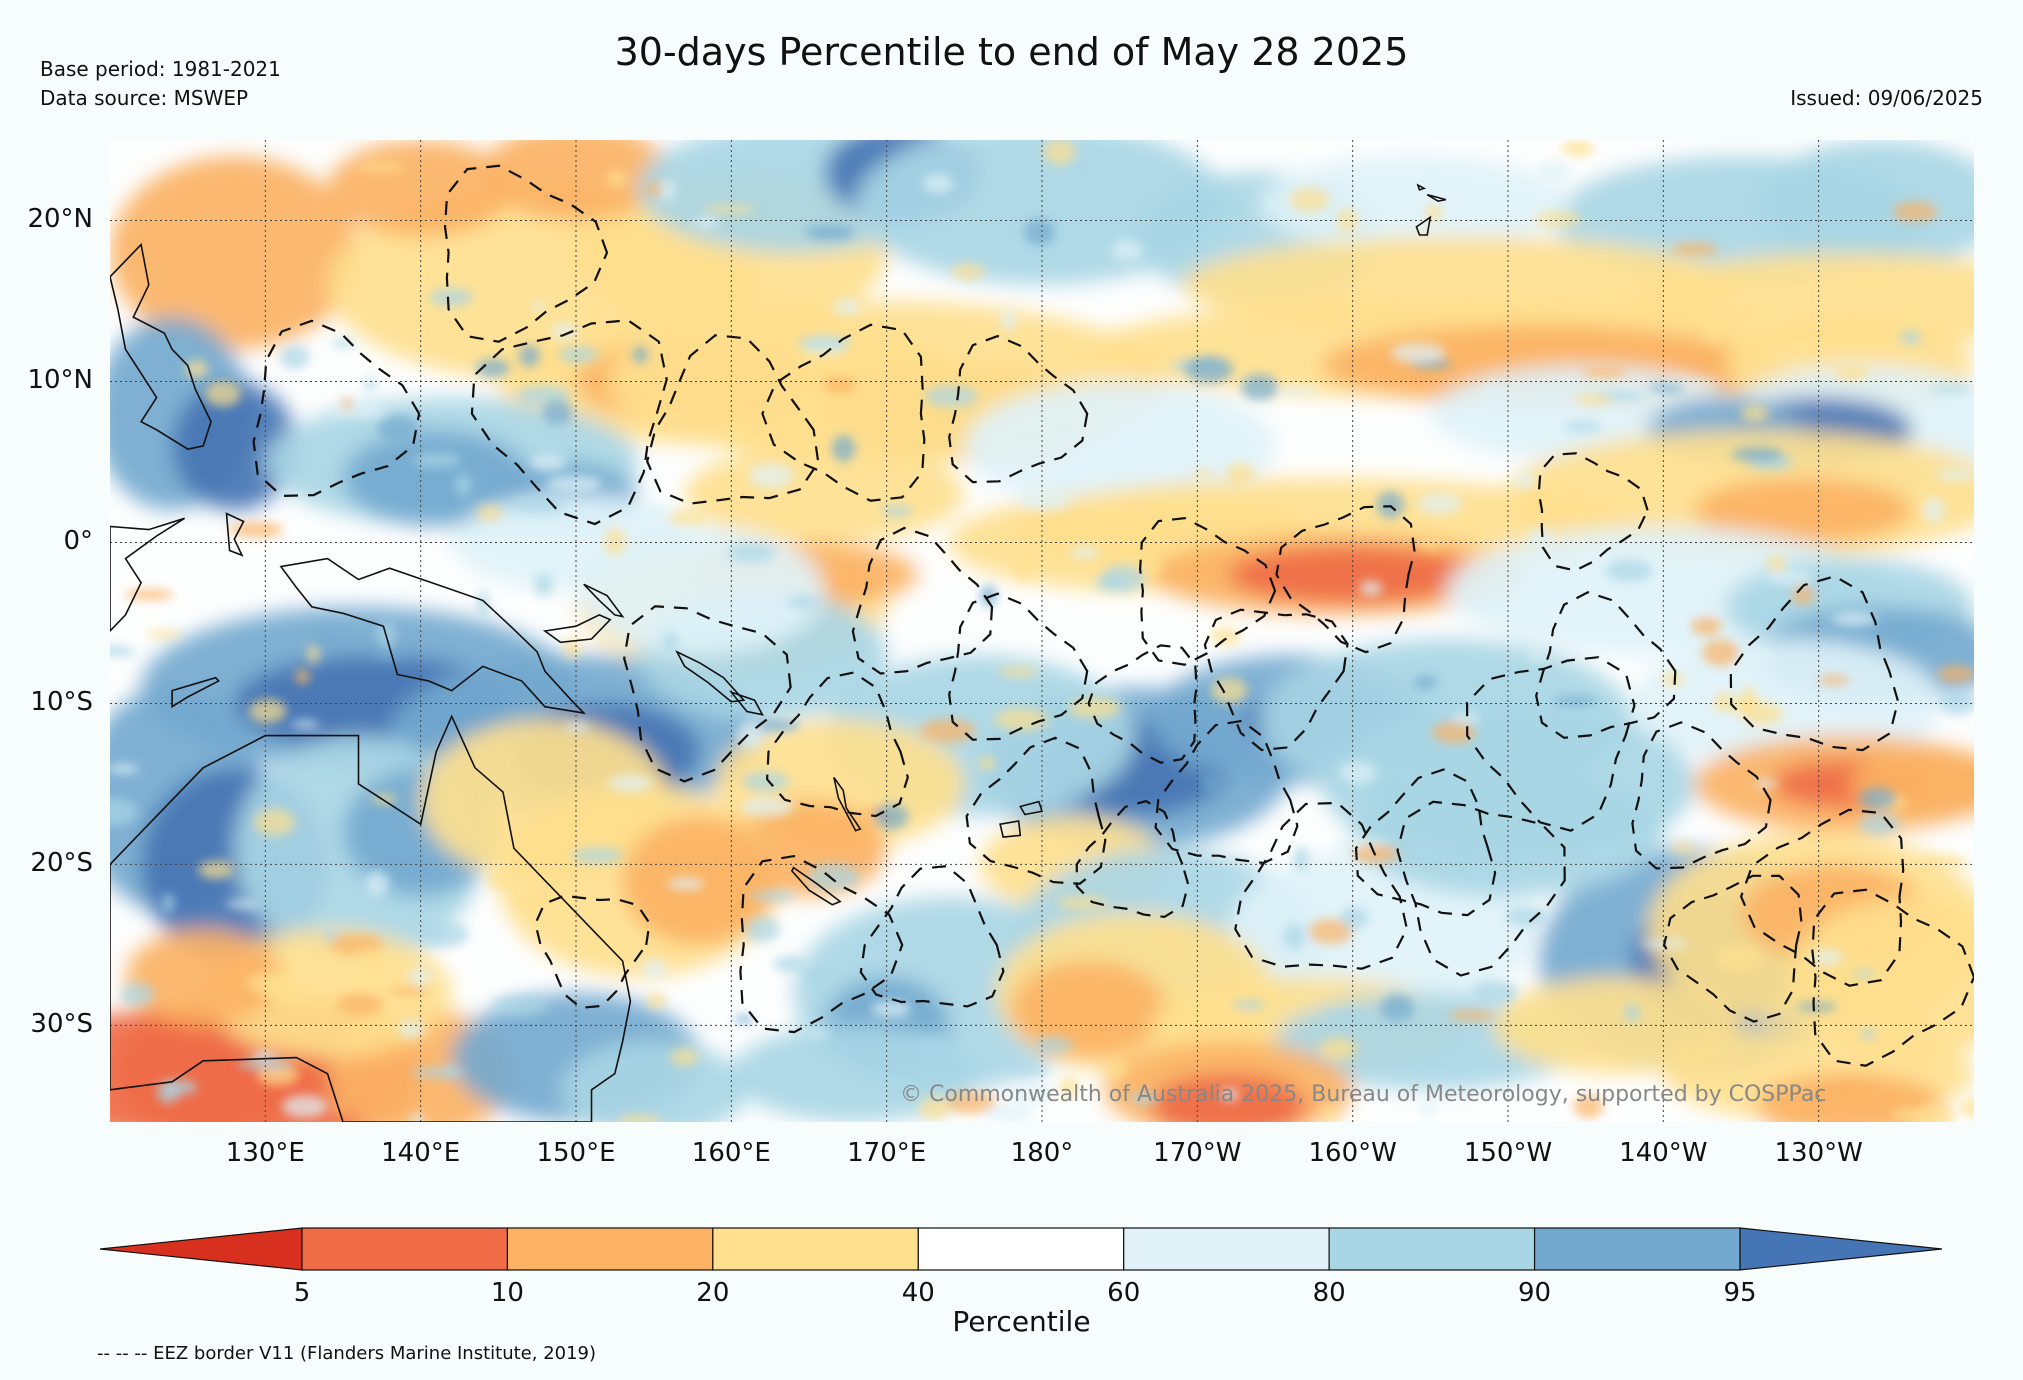 The height and width of the screenshot is (1380, 2023). Describe the element at coordinates (144, 98) in the screenshot. I see `data-source: Data source: MSWEP` at that location.